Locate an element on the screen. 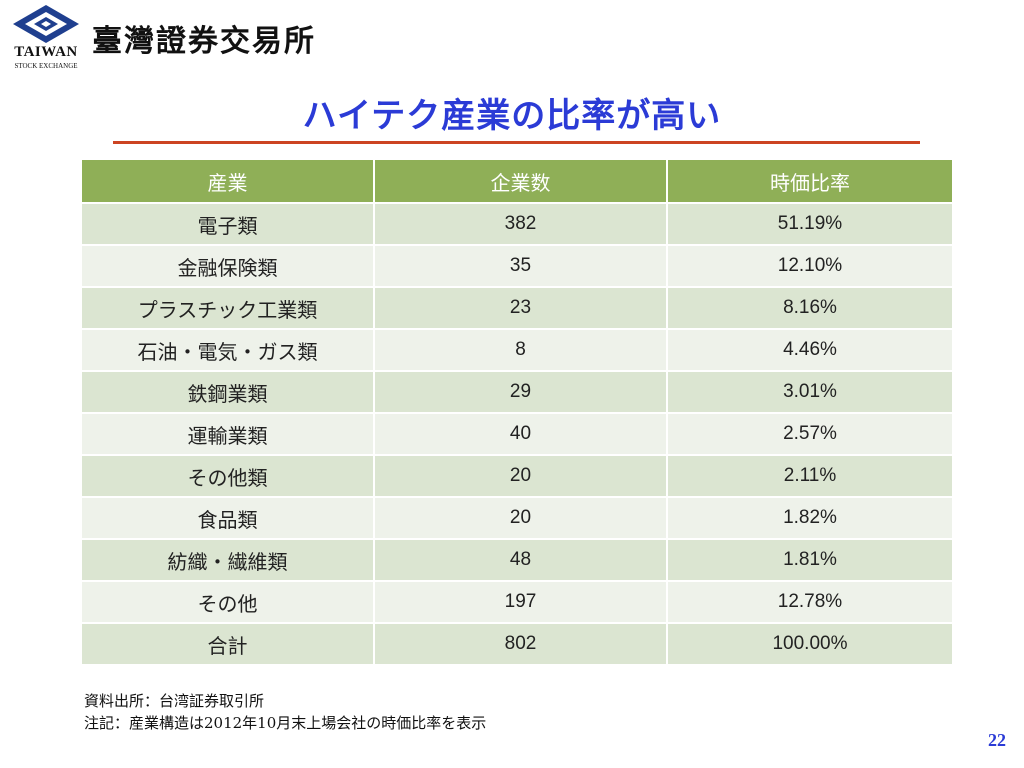 This screenshot has width=1024, height=768. table-total-row: 合計 802 100.00% is located at coordinates (517, 644).